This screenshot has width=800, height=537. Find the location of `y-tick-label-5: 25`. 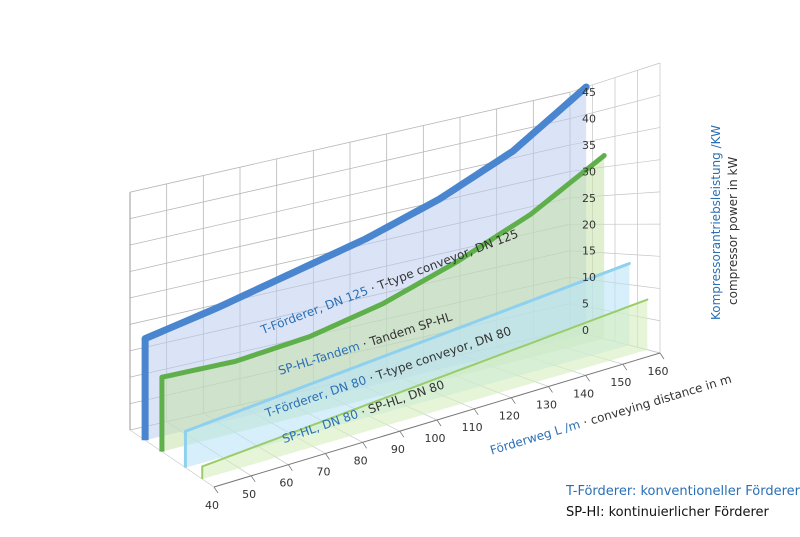

y-tick-label-5: 25 is located at coordinates (589, 198).